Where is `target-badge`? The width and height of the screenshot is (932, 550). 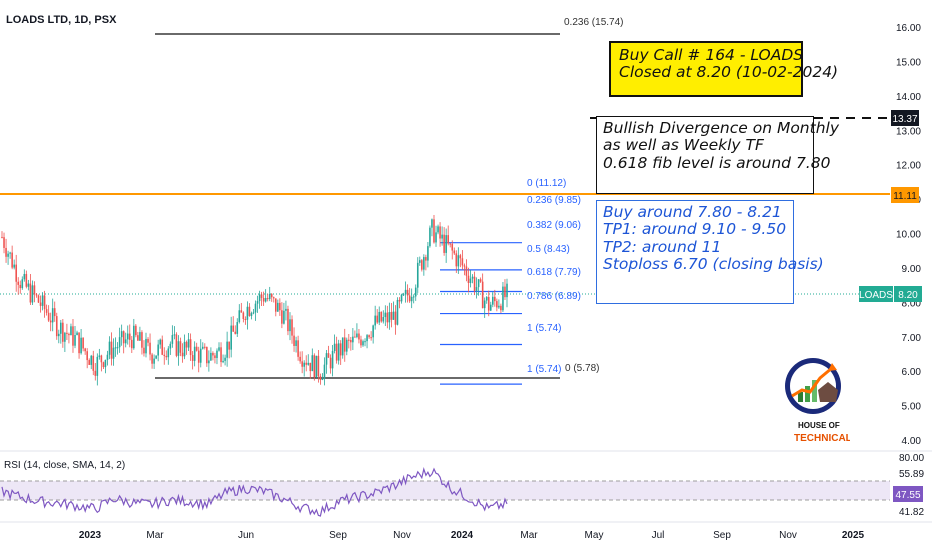
target-badge is located at coordinates (905, 118).